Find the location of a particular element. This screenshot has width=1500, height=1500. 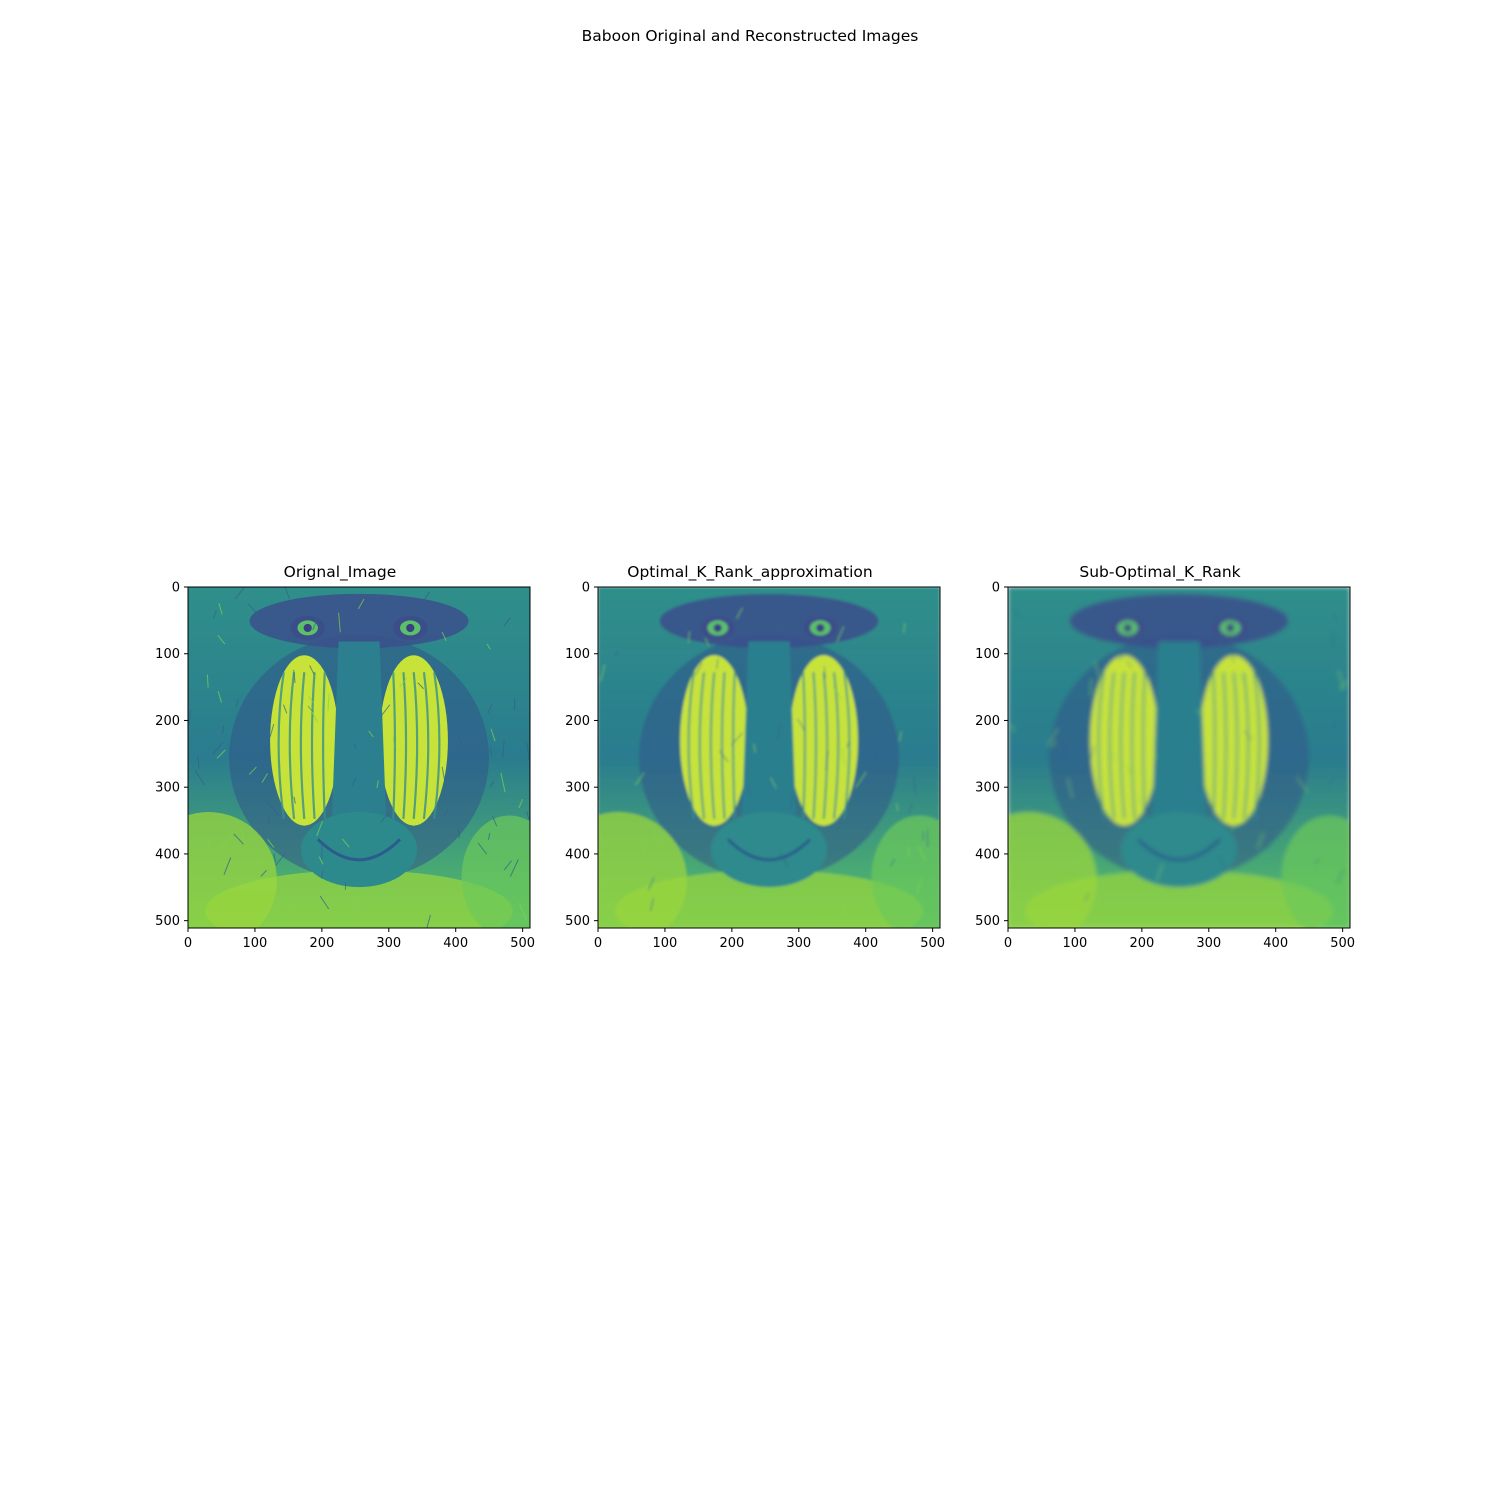

axes-optimal-rank: 0 100 200 300 400 500 0 100 200 300 400 500 is located at coordinates (755, 766).